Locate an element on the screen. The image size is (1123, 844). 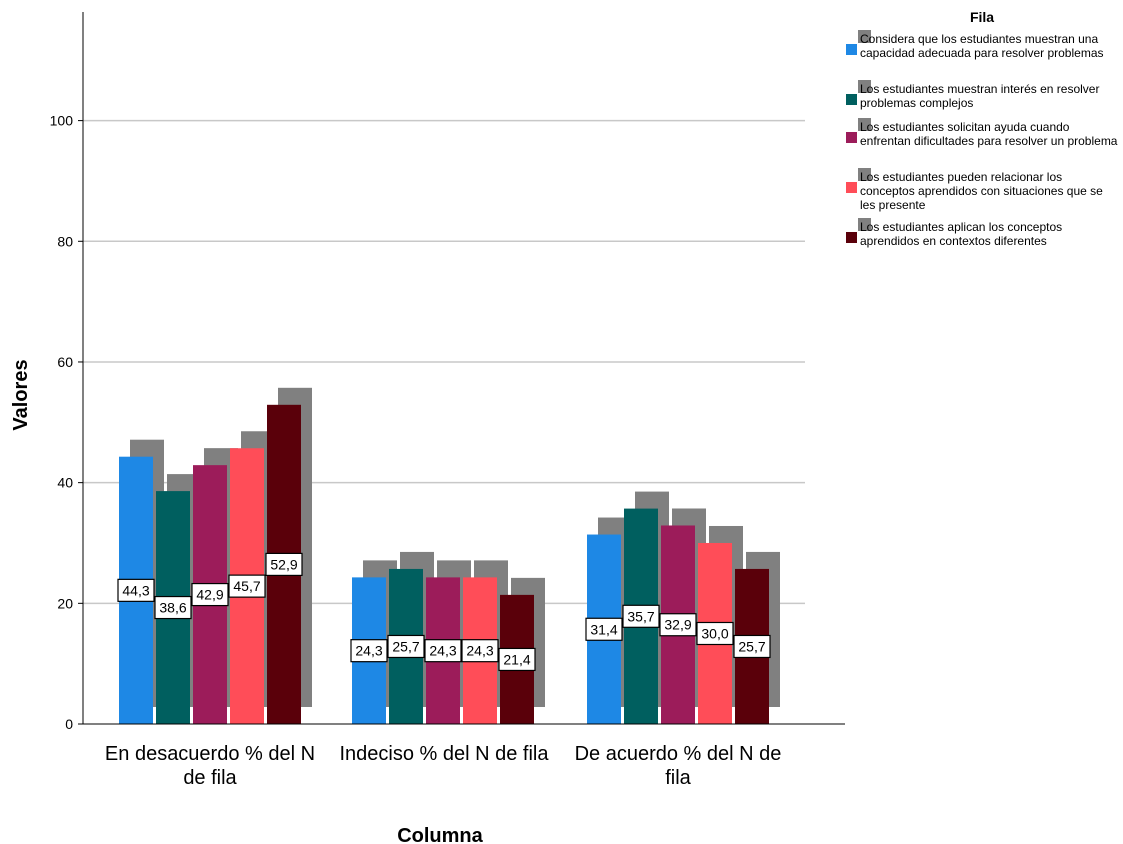
y-tick-label: 20 is located at coordinates (65, 603).